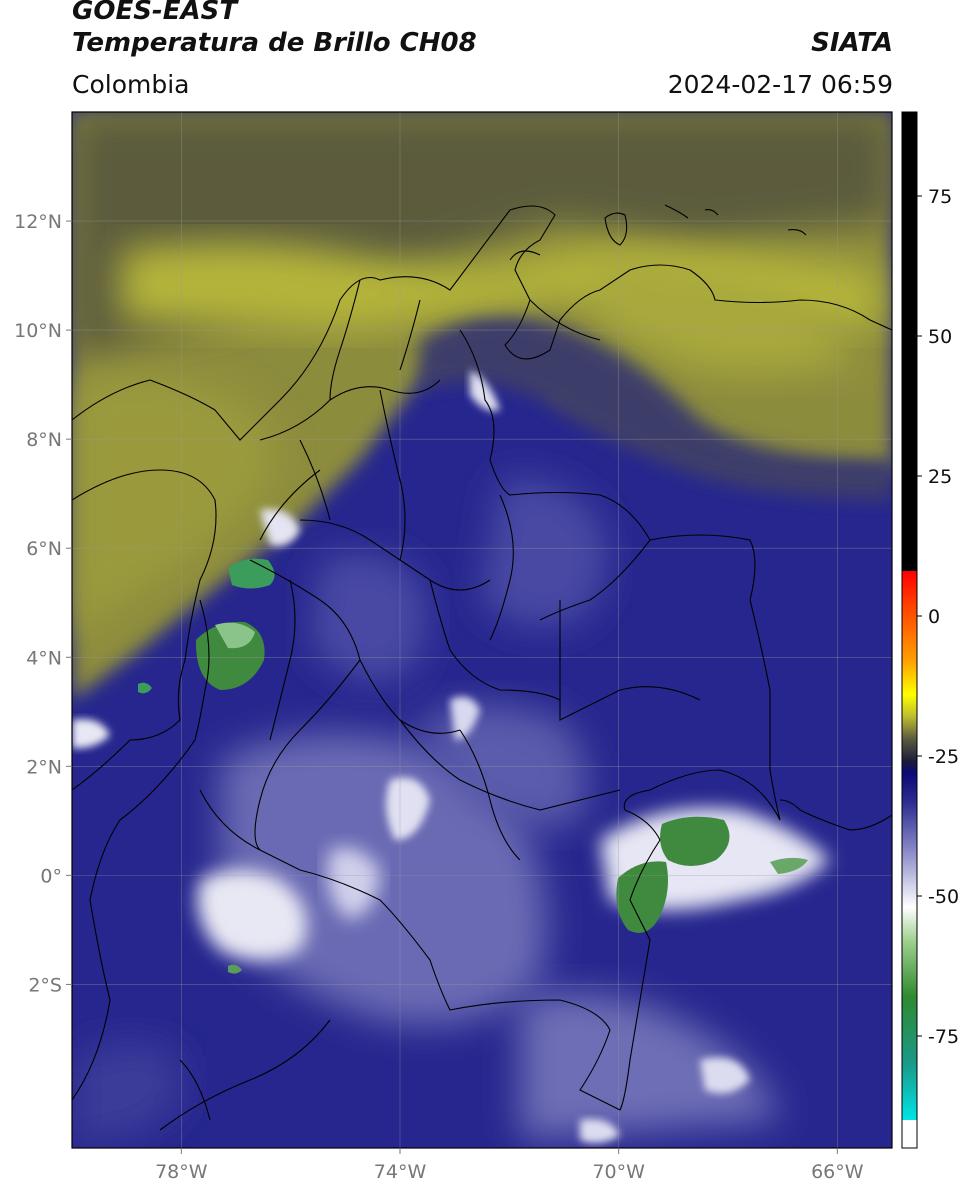  What do you see at coordinates (44, 549) in the screenshot?
I see `lat-tick-label: 6°N` at bounding box center [44, 549].